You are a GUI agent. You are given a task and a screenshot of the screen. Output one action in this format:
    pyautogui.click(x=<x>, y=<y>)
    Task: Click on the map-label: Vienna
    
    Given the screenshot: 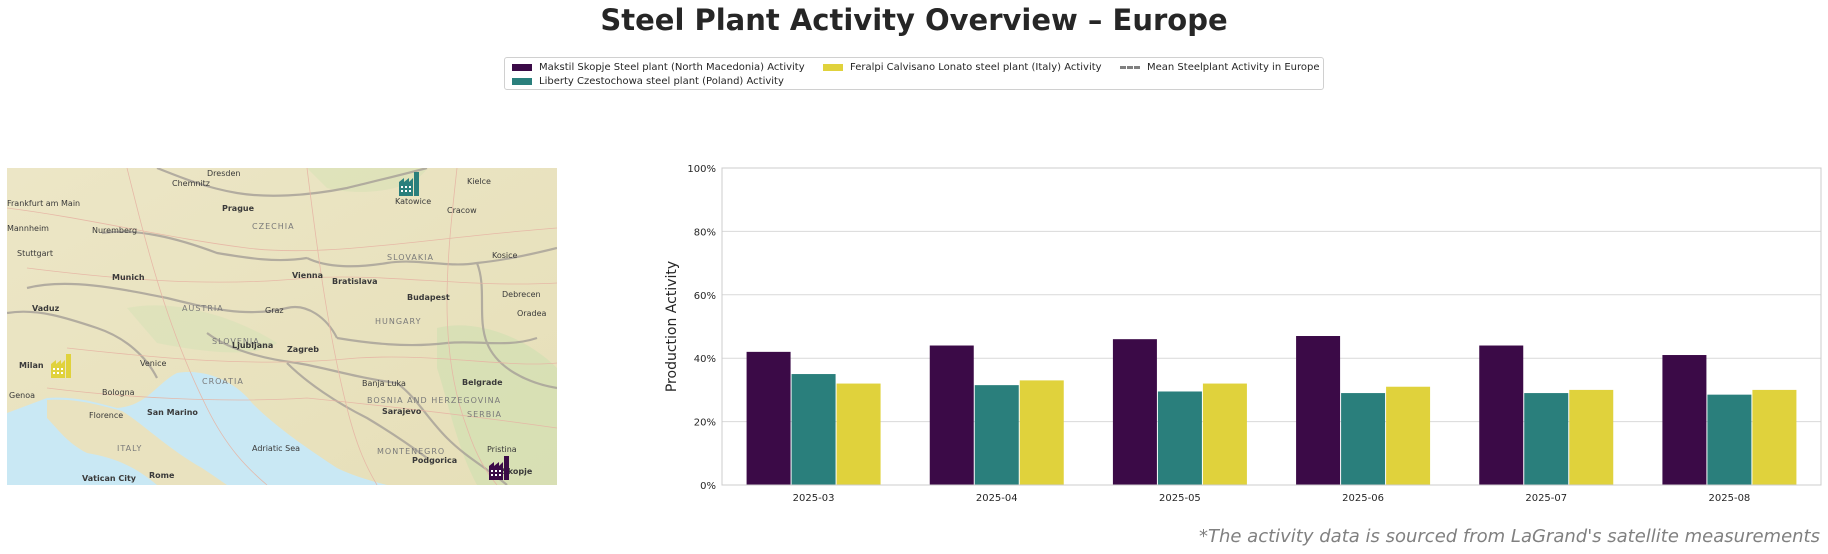 What is the action you would take?
    pyautogui.click(x=307, y=275)
    